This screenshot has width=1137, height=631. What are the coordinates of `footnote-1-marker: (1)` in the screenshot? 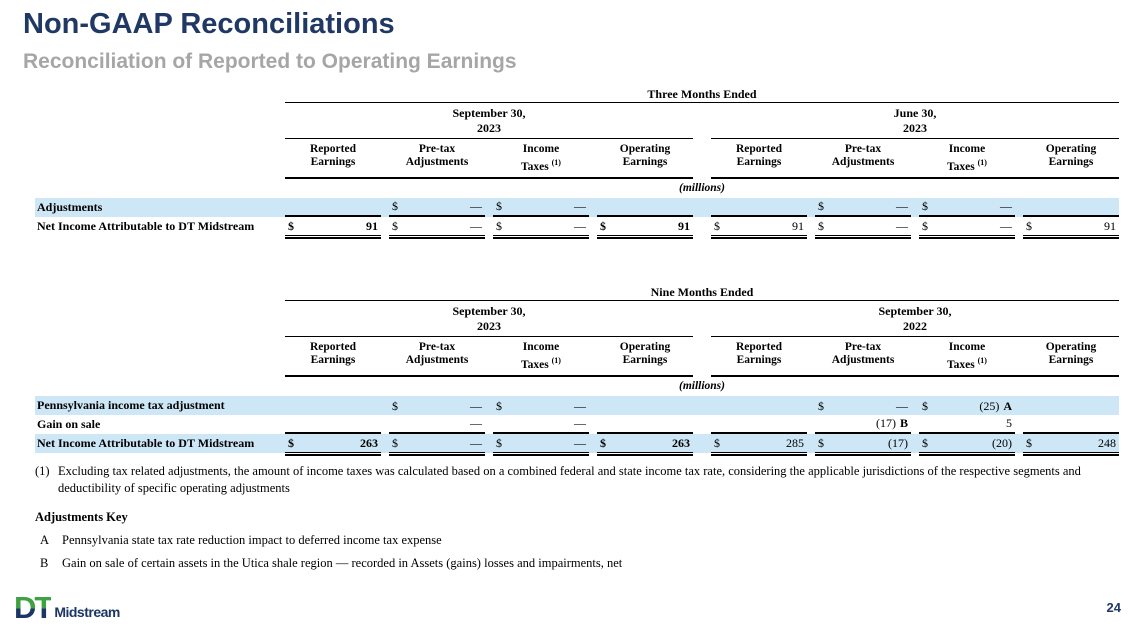 It's located at (42, 470).